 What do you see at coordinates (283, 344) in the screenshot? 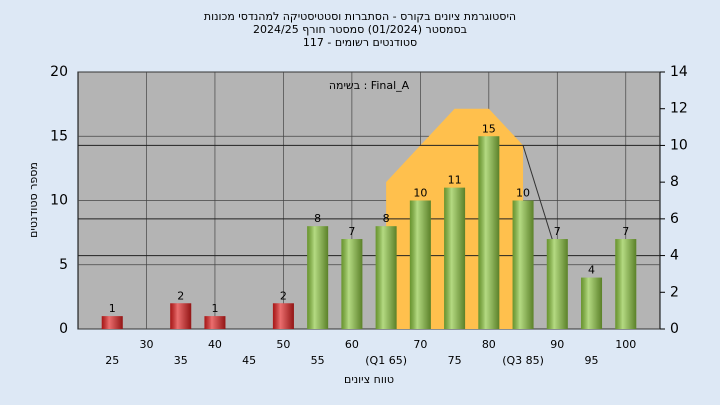
I see `x-tick-label: 50` at bounding box center [283, 344].